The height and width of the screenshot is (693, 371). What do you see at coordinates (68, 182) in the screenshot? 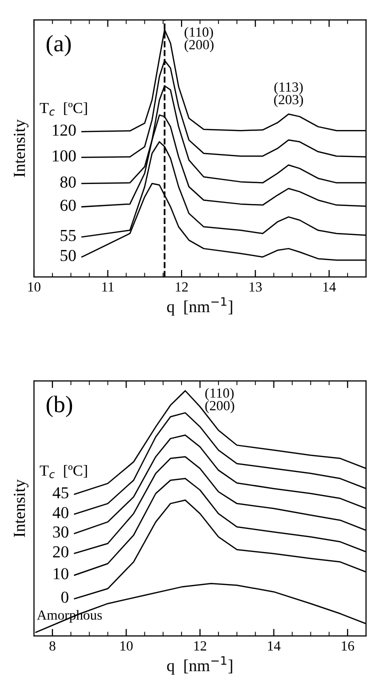
I see `series-label: 80` at bounding box center [68, 182].